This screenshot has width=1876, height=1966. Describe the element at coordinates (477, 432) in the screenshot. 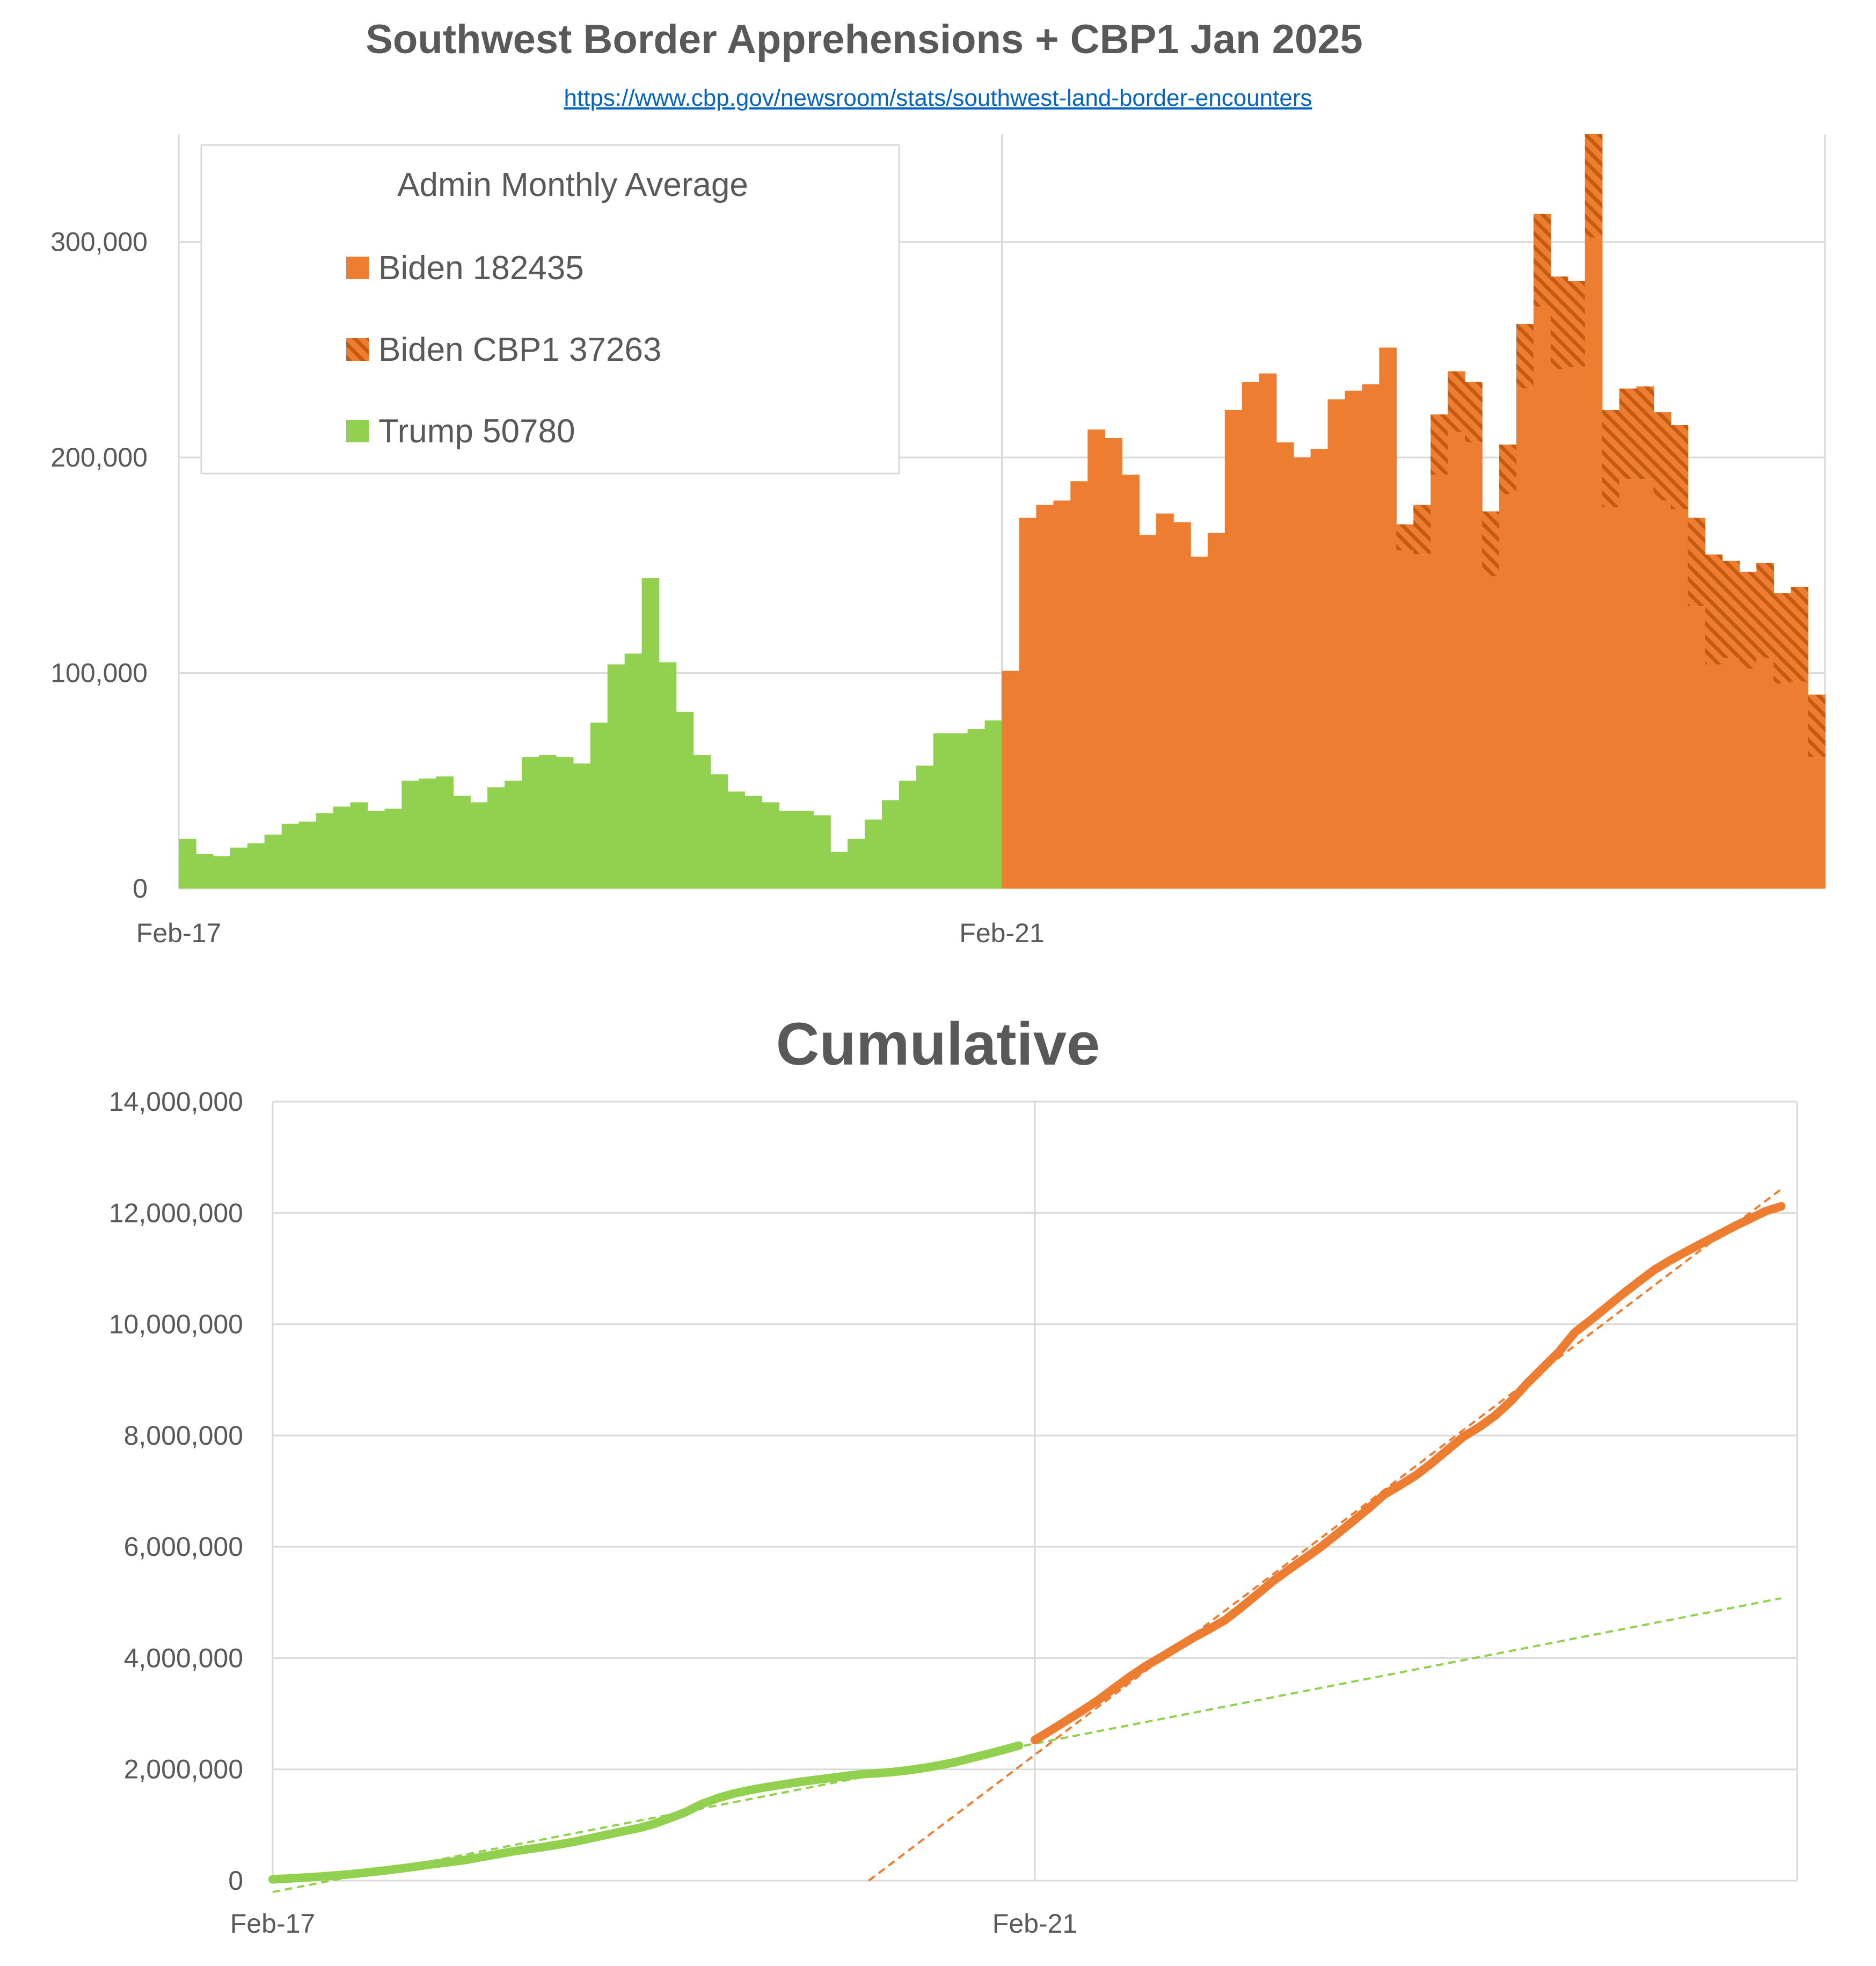

I see `legend-entry: Trump 50780` at that location.